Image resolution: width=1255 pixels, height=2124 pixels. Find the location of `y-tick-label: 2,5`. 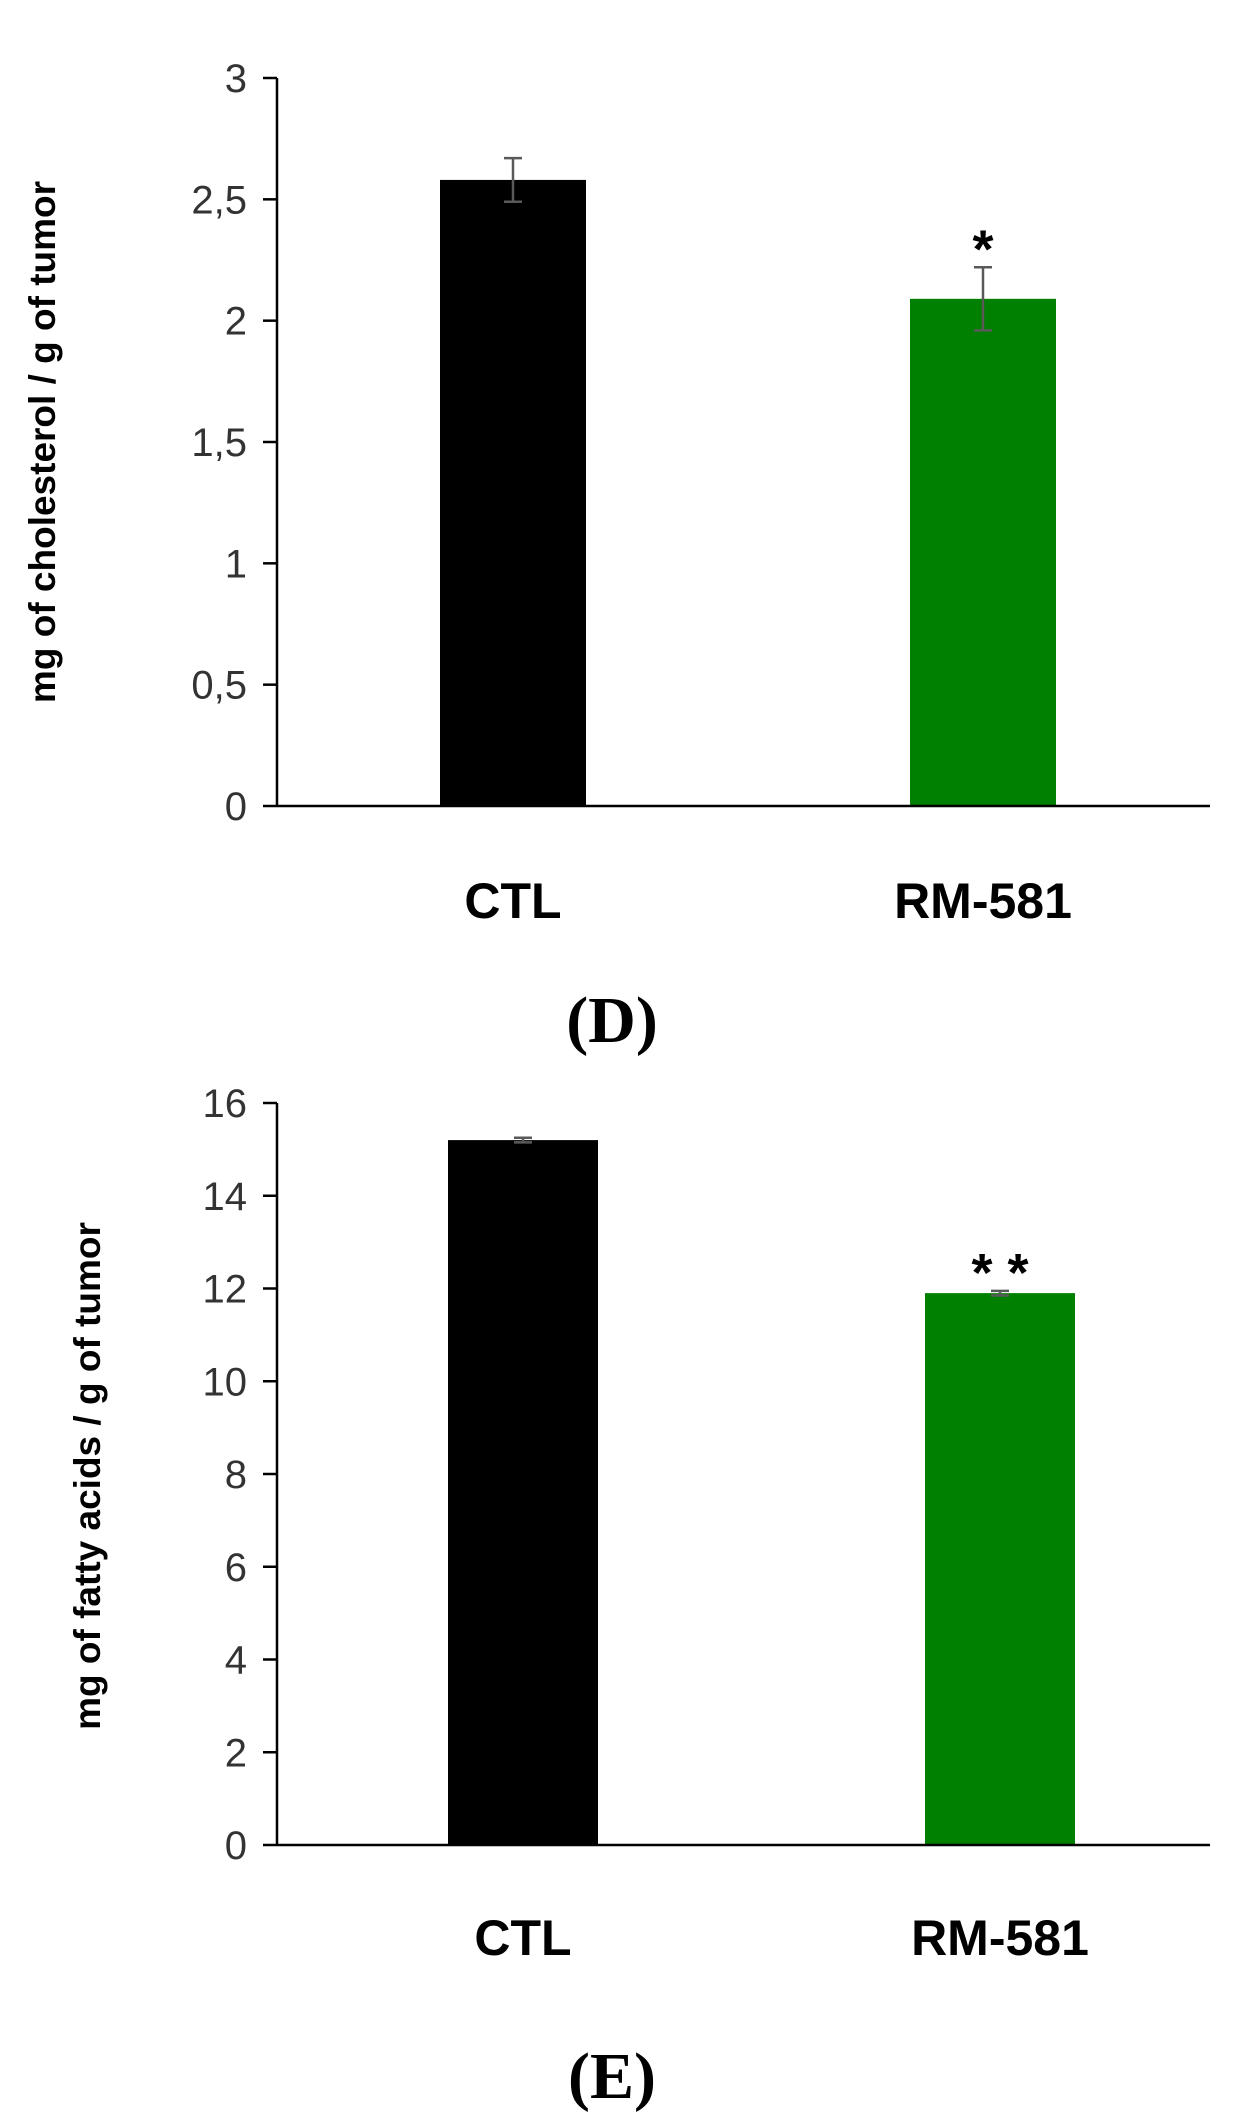

y-tick-label: 2,5 is located at coordinates (219, 200).